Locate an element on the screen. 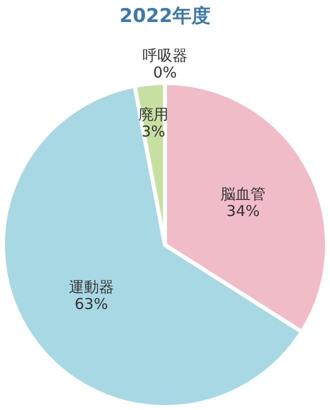 The height and width of the screenshot is (410, 330). slice-label: 運動器 is located at coordinates (91, 287).